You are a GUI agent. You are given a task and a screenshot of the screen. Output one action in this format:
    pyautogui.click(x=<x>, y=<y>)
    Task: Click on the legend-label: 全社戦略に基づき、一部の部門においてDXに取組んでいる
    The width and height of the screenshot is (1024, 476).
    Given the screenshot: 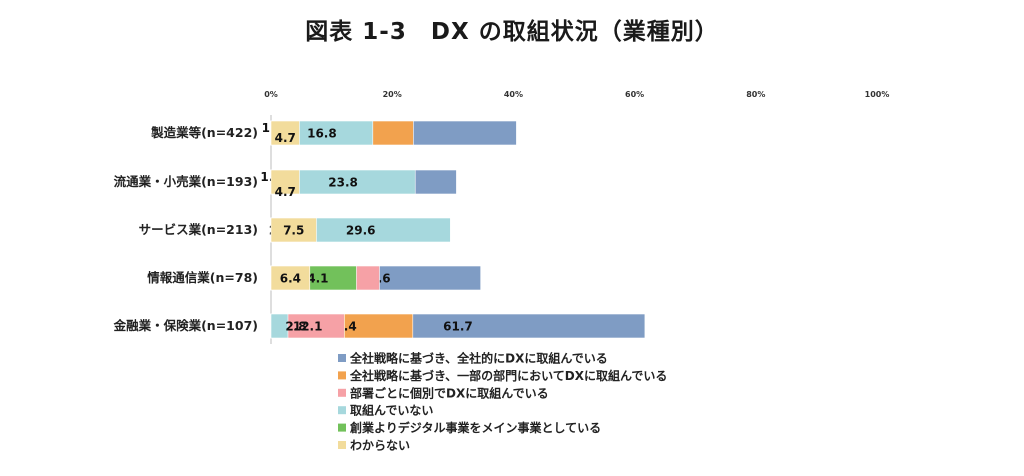 What is the action you would take?
    pyautogui.click(x=508, y=375)
    